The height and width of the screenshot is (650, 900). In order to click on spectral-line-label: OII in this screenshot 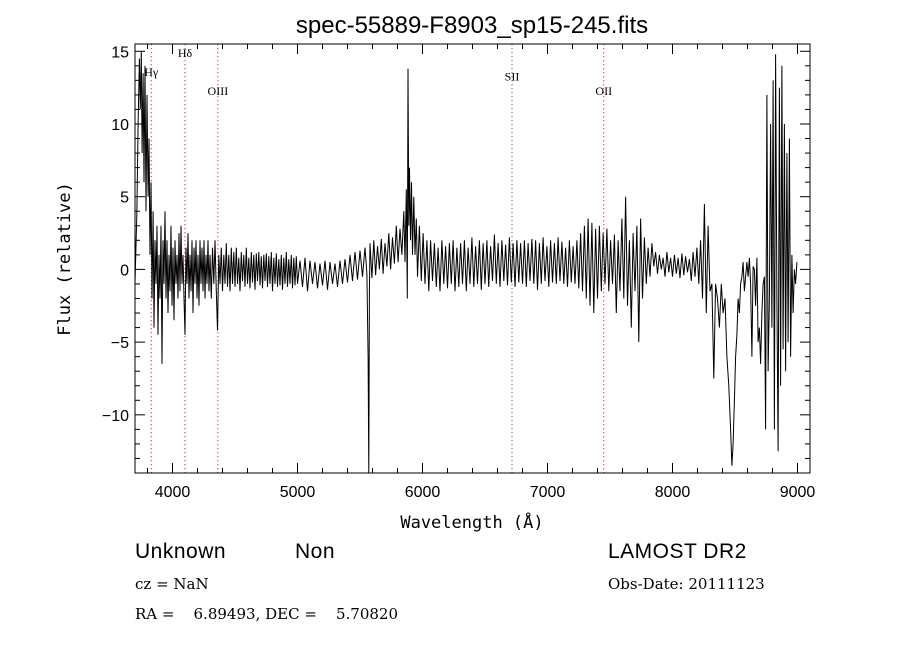, I will do `click(603, 91)`.